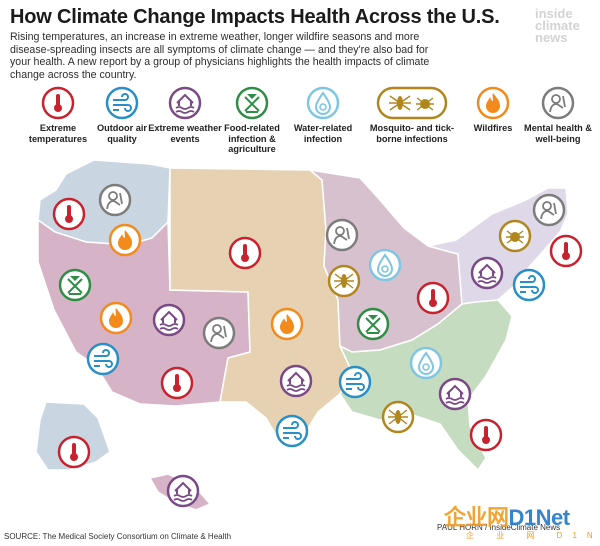  Describe the element at coordinates (412, 103) in the screenshot. I see `mosquito-tick-icon` at that location.